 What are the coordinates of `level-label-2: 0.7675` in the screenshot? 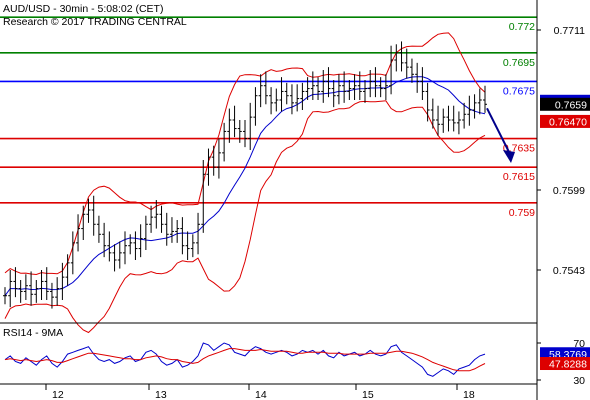 It's located at (519, 91).